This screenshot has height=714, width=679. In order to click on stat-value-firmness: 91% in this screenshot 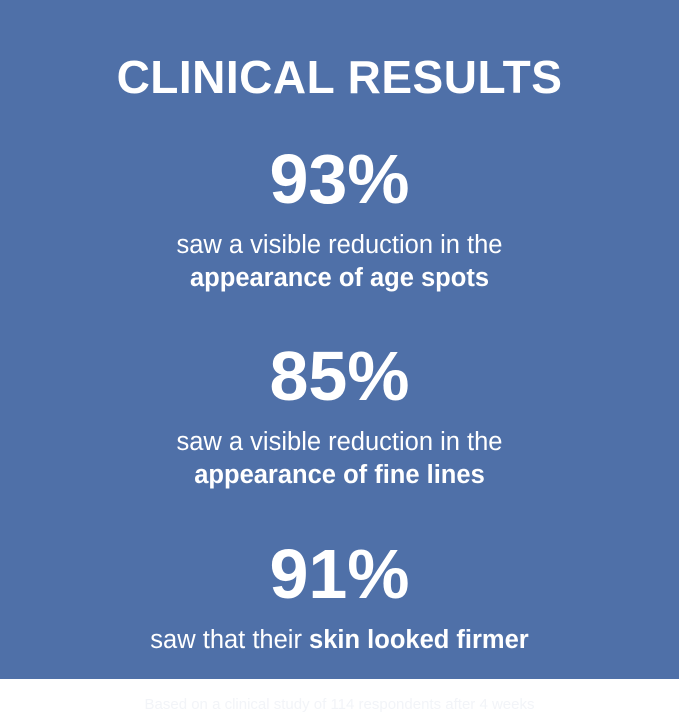, I will do `click(339, 573)`.